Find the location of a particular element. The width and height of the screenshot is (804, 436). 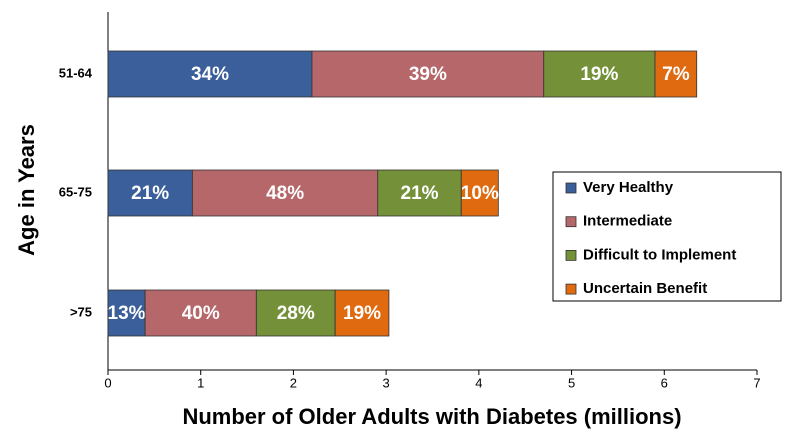

y-axis-title: Age in Years is located at coordinates (26, 190).